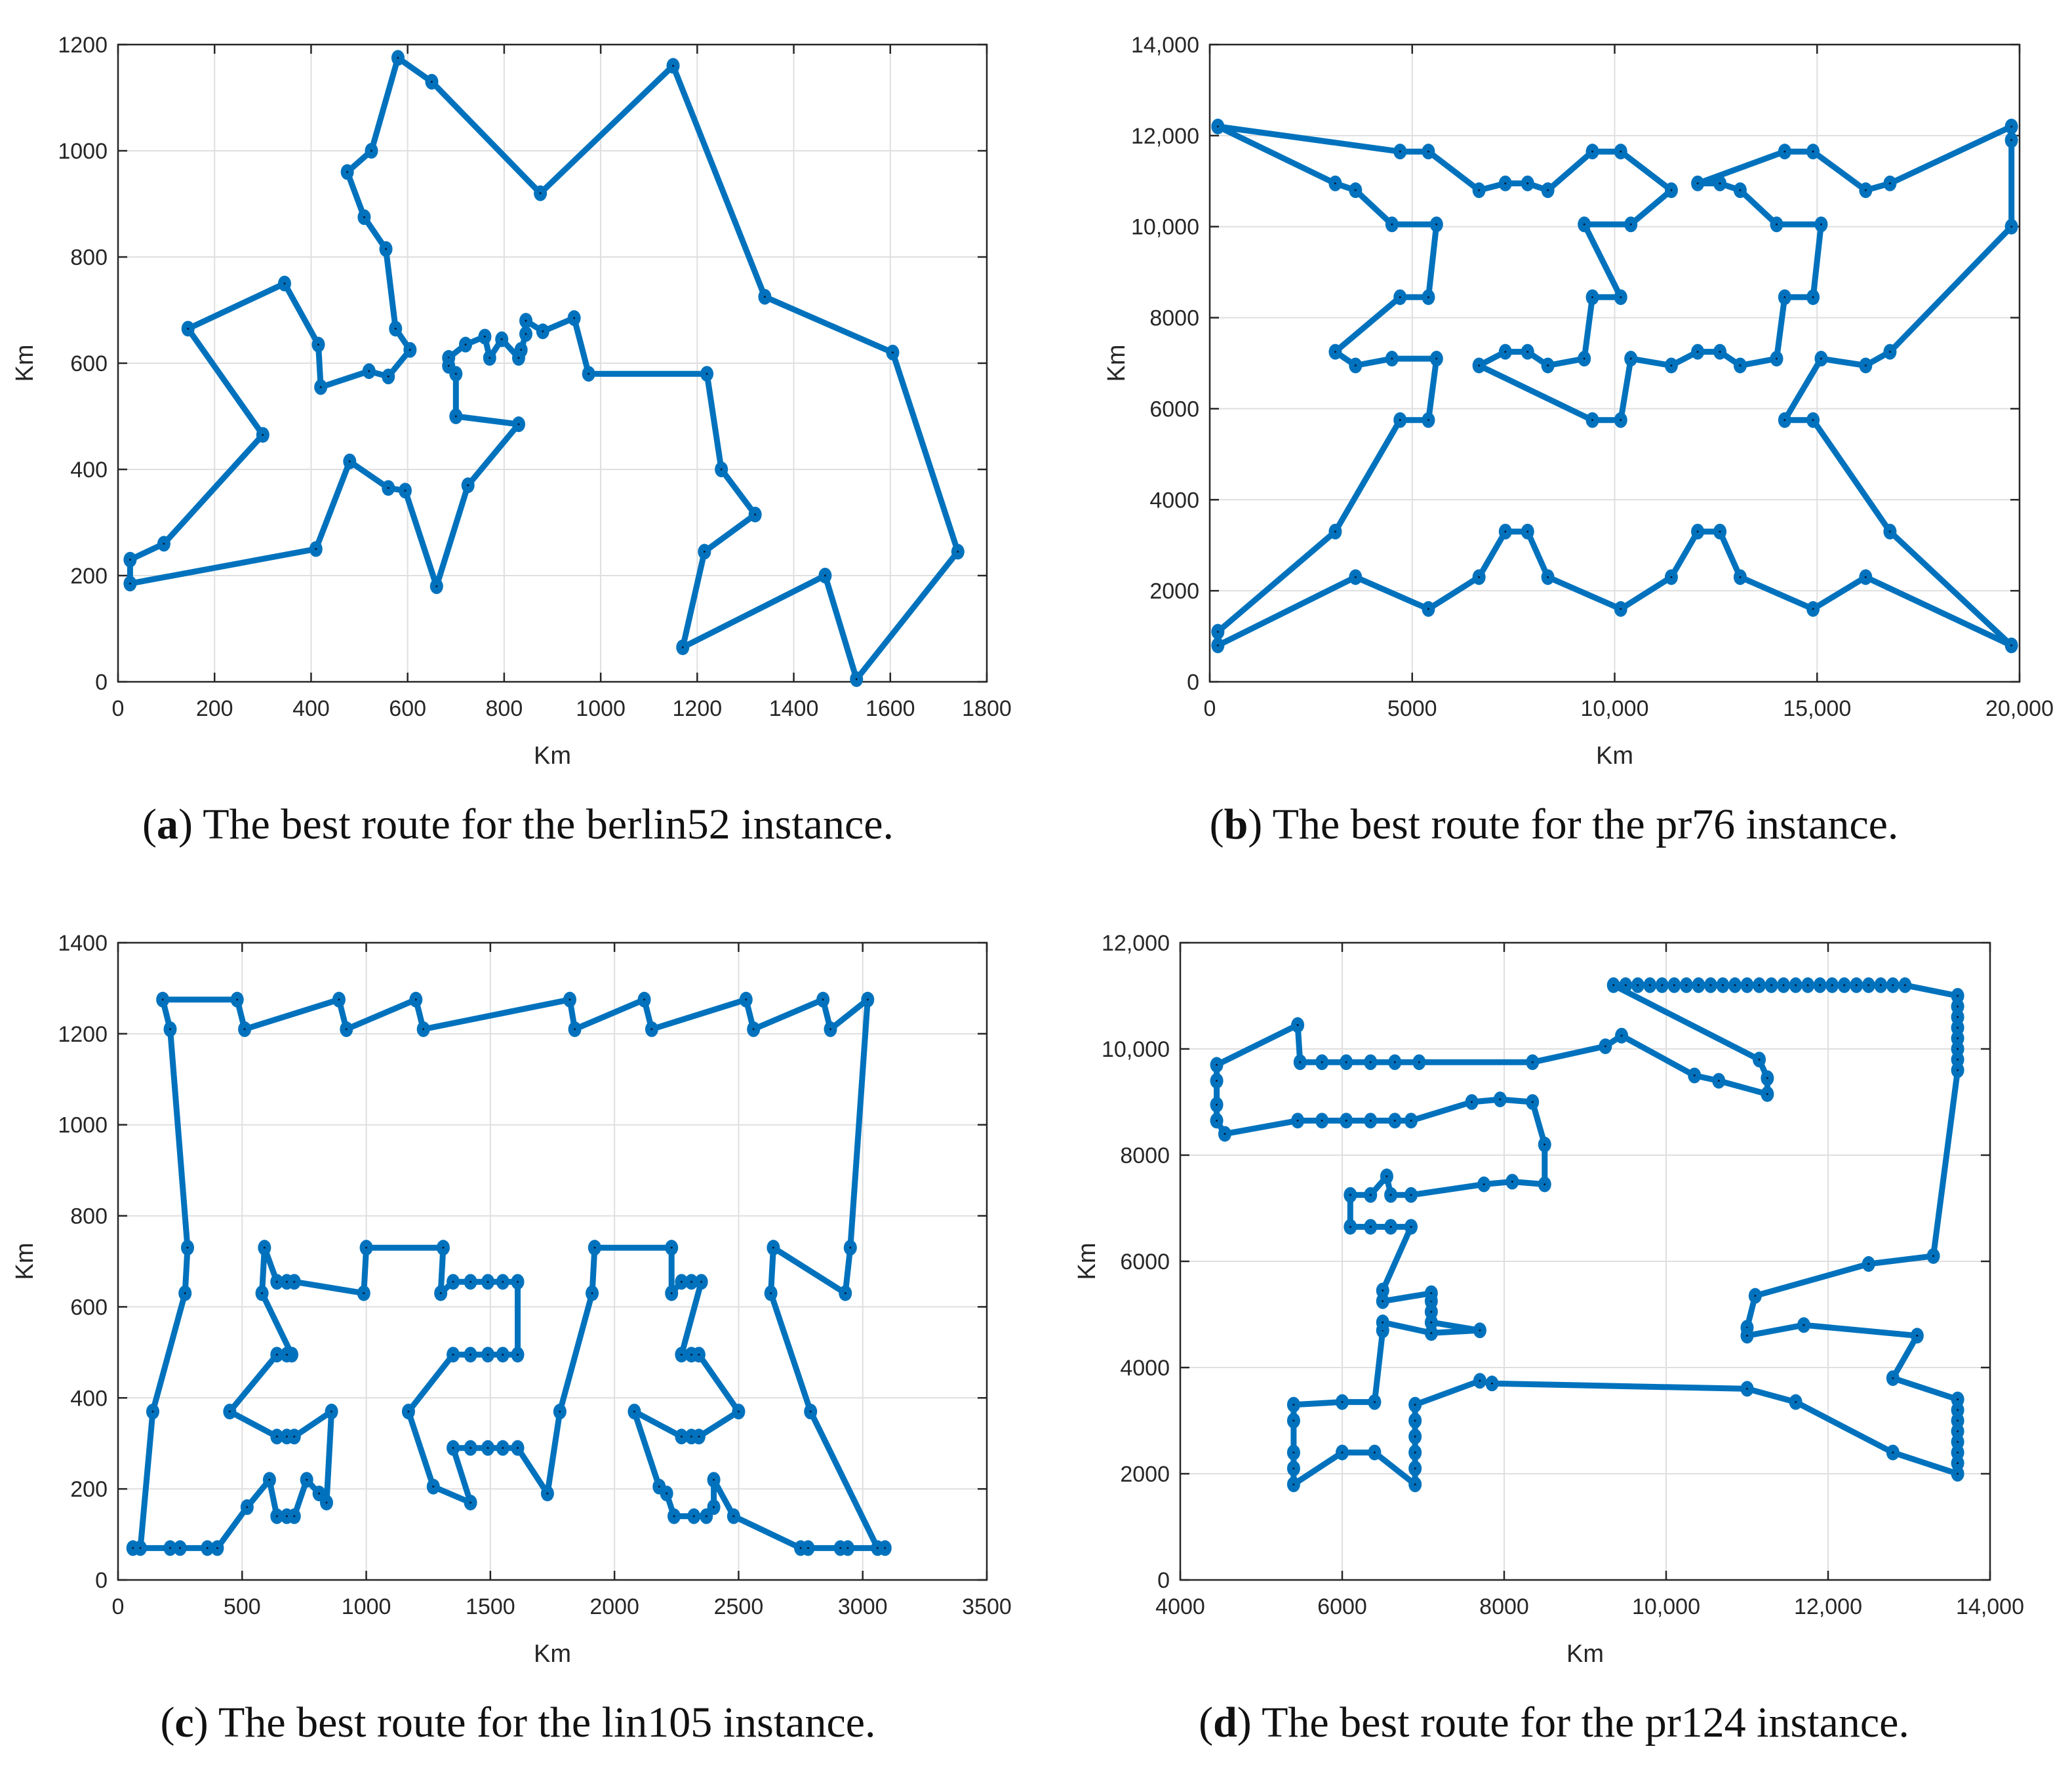 The width and height of the screenshot is (2072, 1774). What do you see at coordinates (1165, 46) in the screenshot?
I see `y-tick-label: 14,000` at bounding box center [1165, 46].